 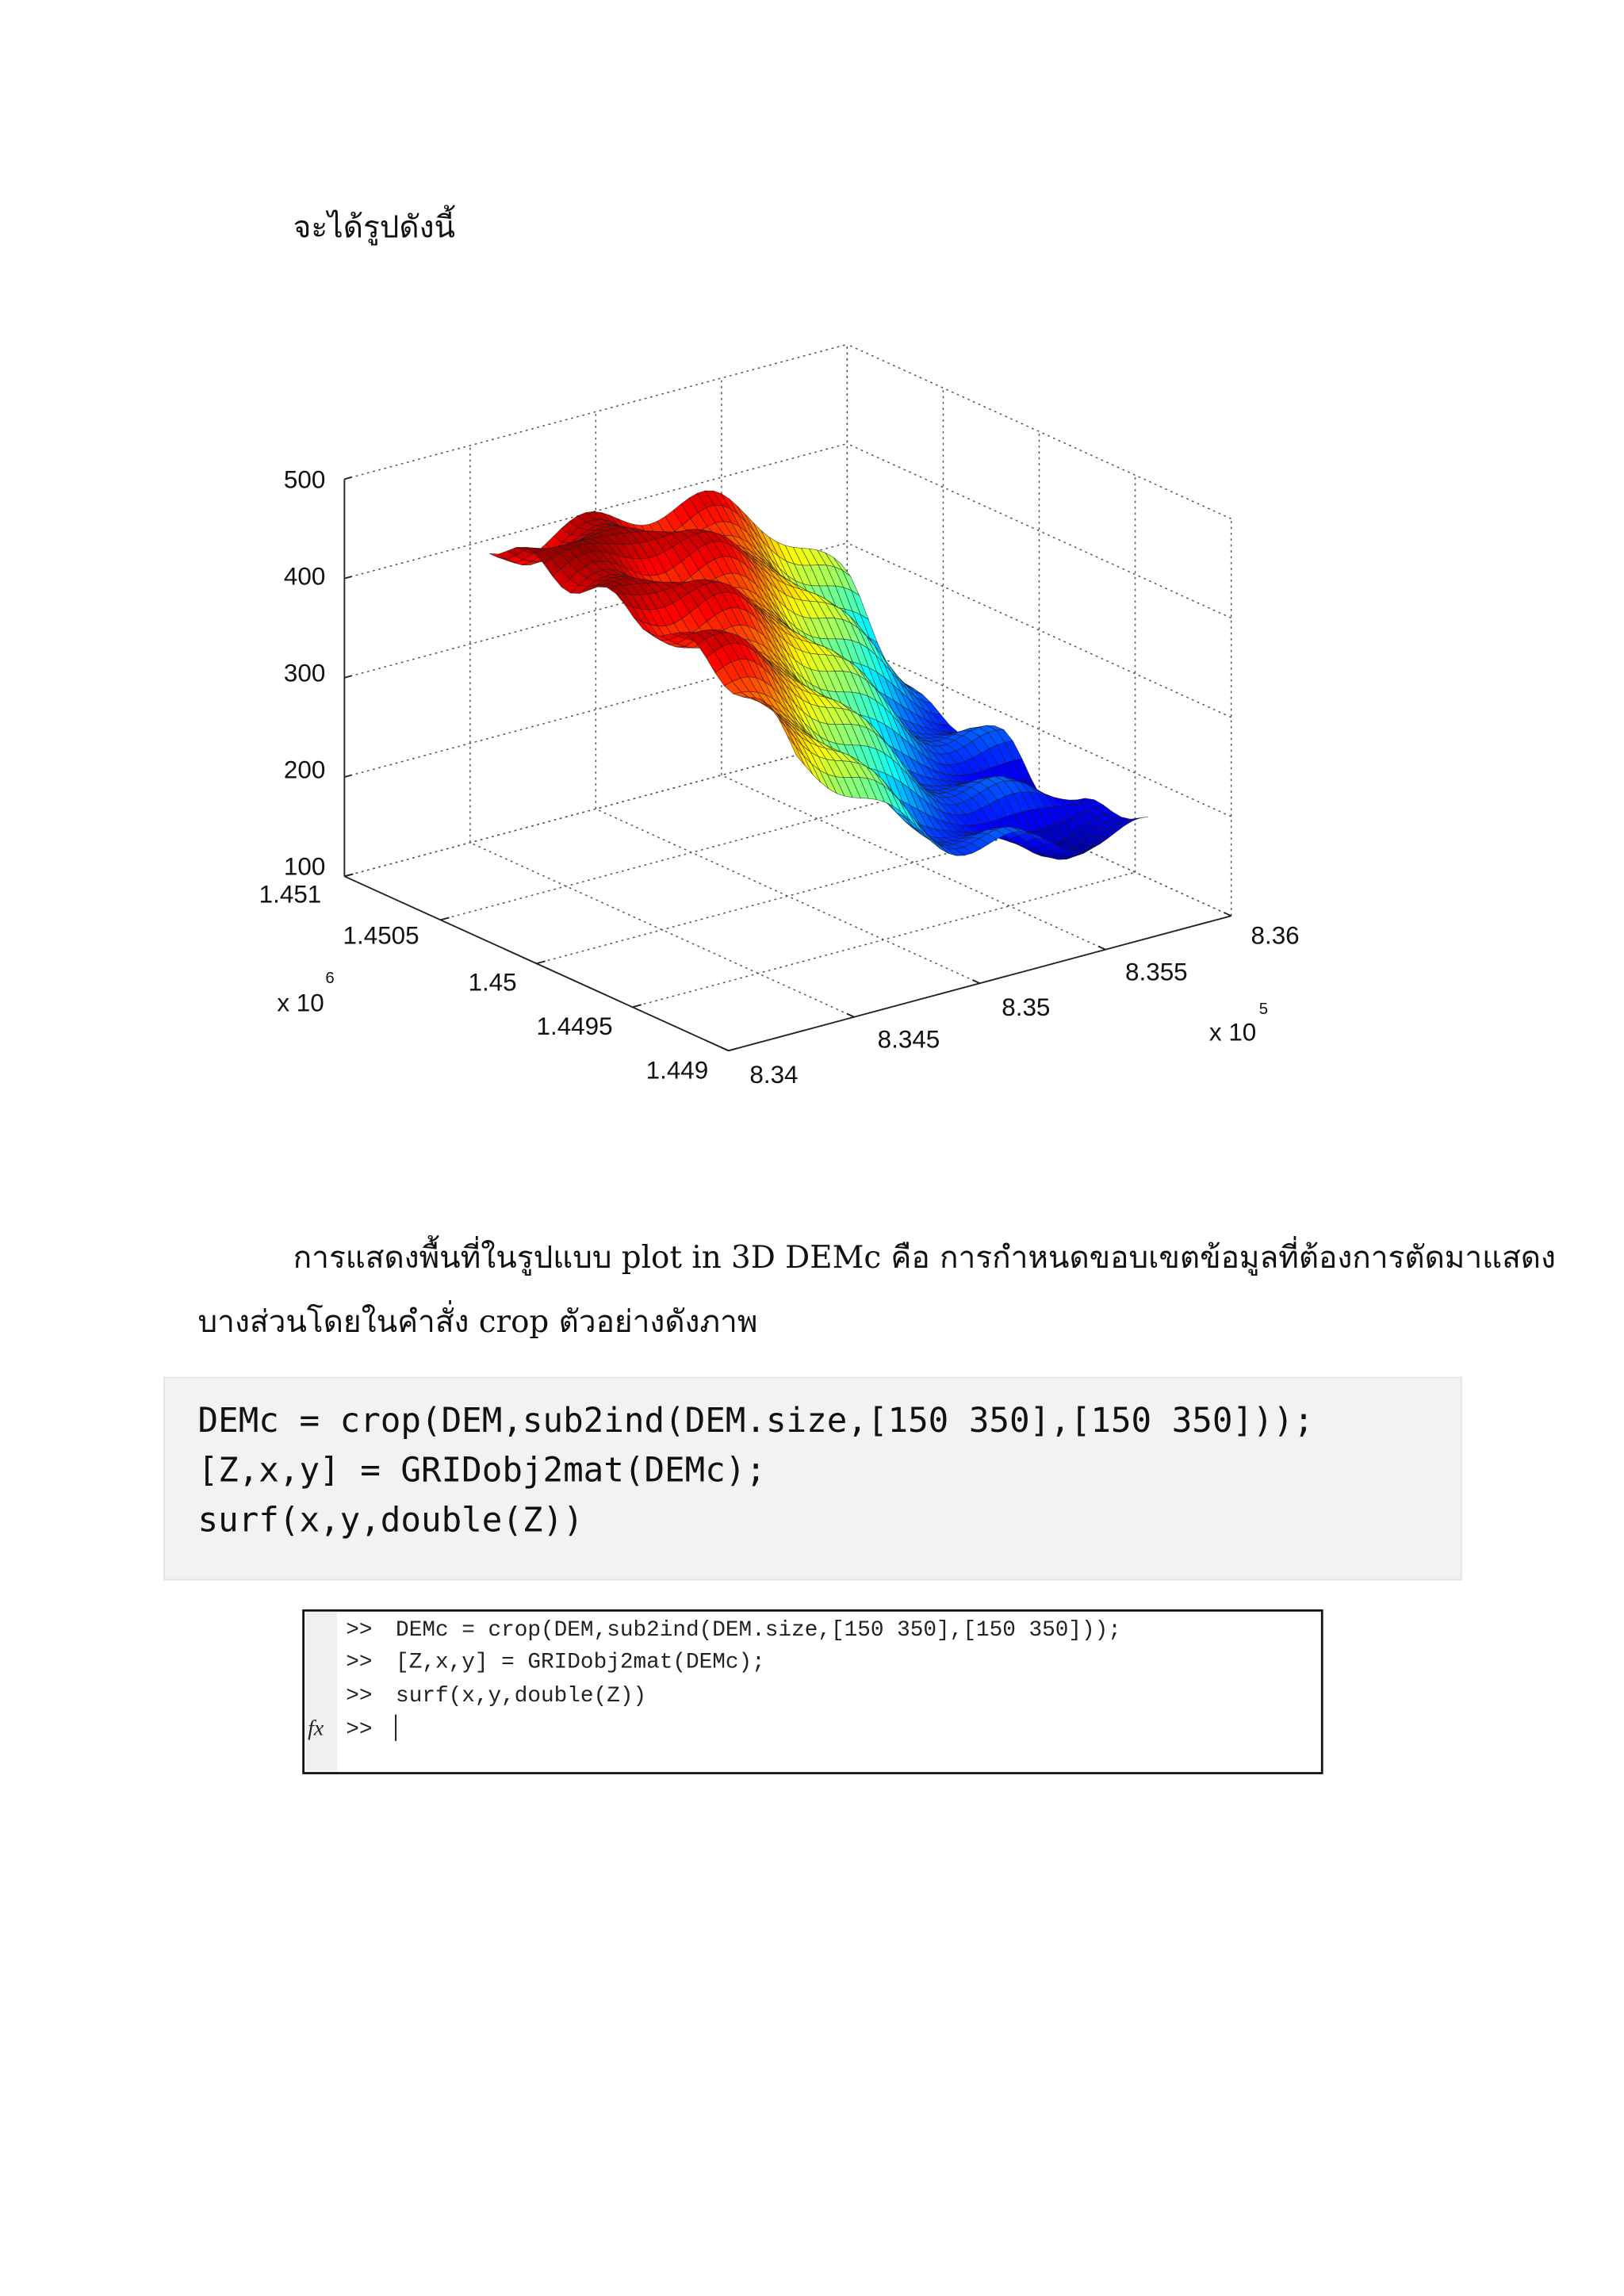 I want to click on surface-patch, so click(x=796, y=751).